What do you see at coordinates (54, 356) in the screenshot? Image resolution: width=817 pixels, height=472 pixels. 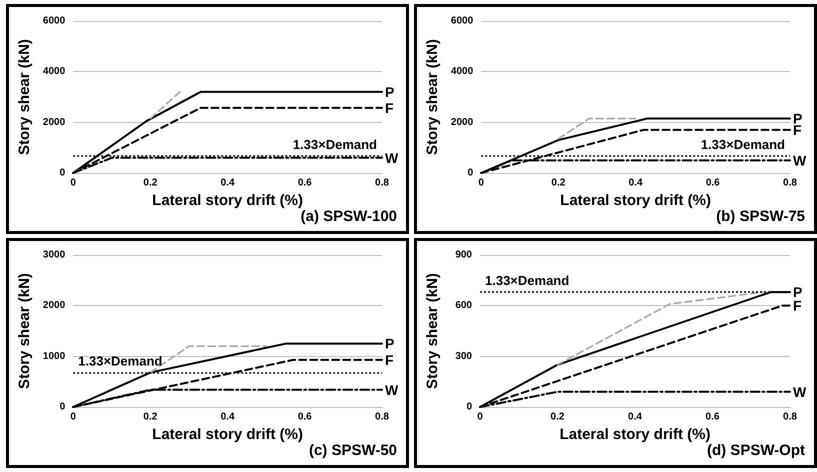 I see `y-tick-label: 1000` at bounding box center [54, 356].